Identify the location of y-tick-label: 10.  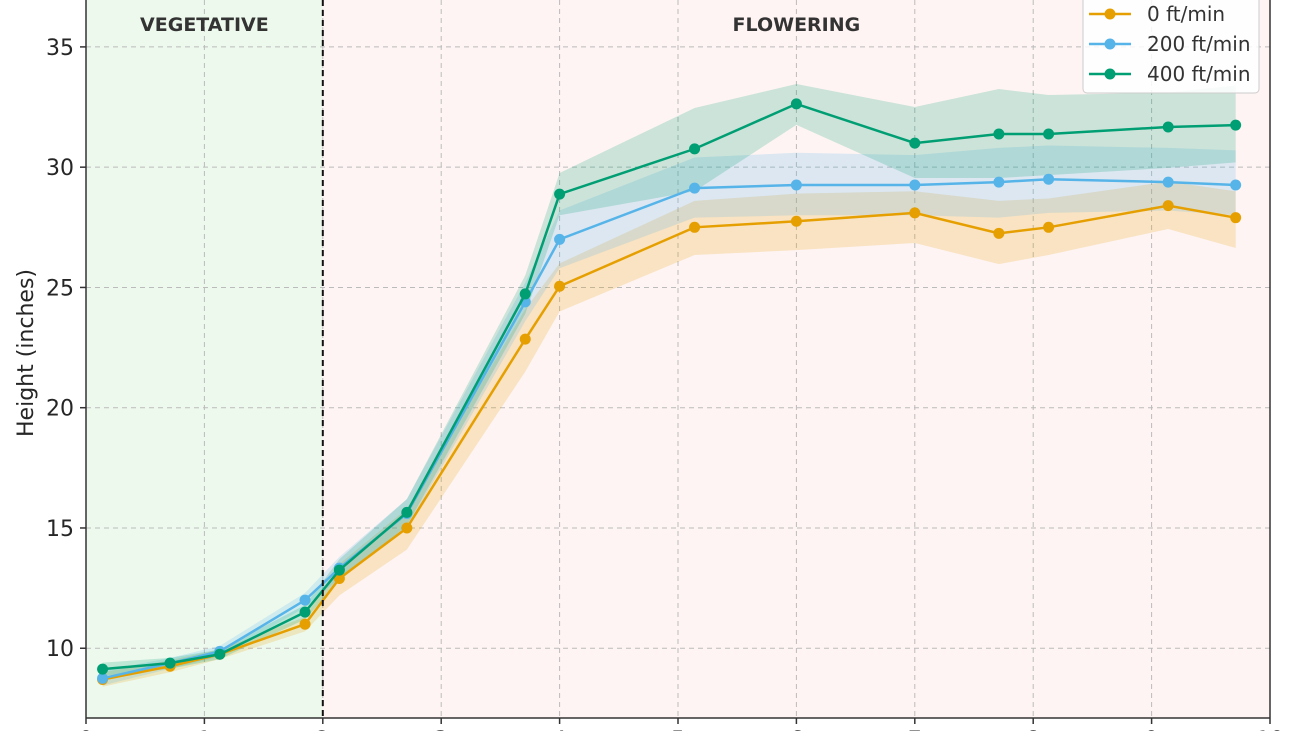
(60, 649).